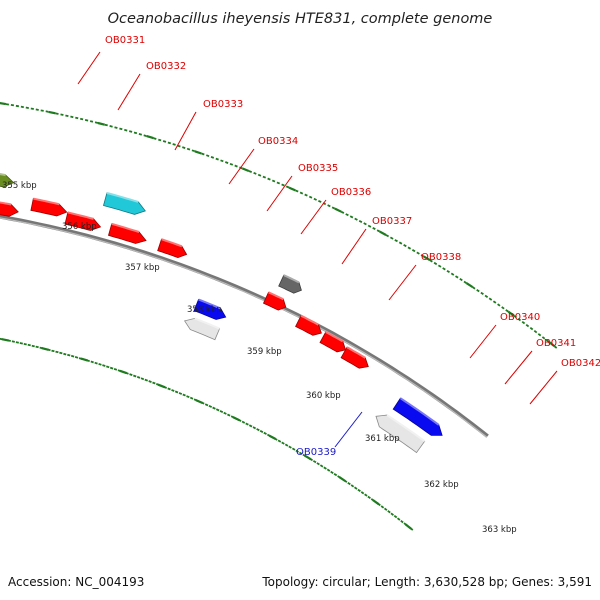 This screenshot has width=600, height=600. Describe the element at coordinates (7, 180) in the screenshot. I see `gene-feature-olive` at that location.